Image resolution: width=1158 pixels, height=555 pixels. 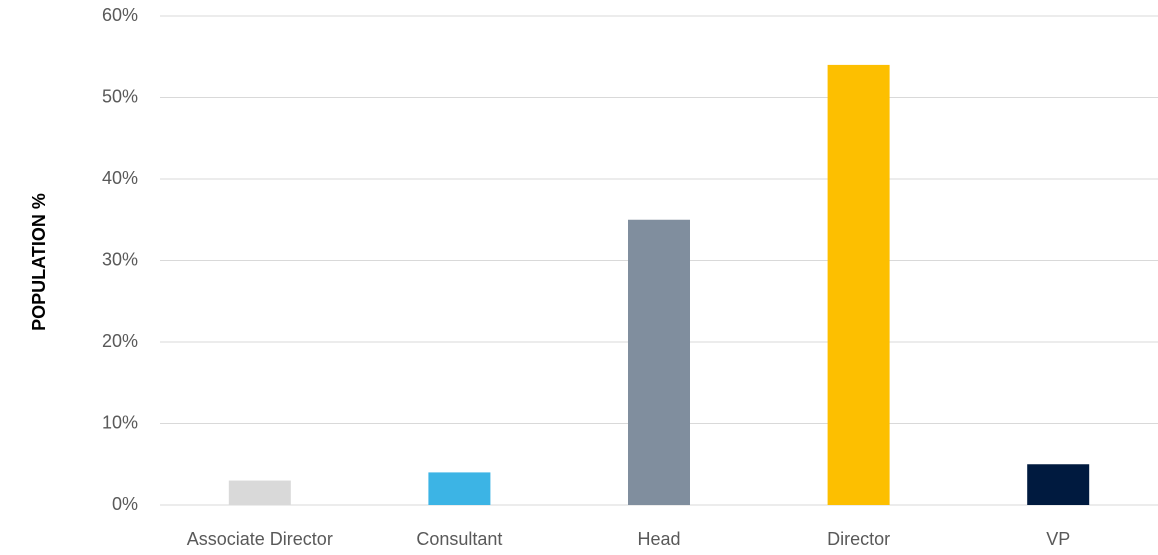 I want to click on x-tick-label: Associate Director, so click(x=260, y=539).